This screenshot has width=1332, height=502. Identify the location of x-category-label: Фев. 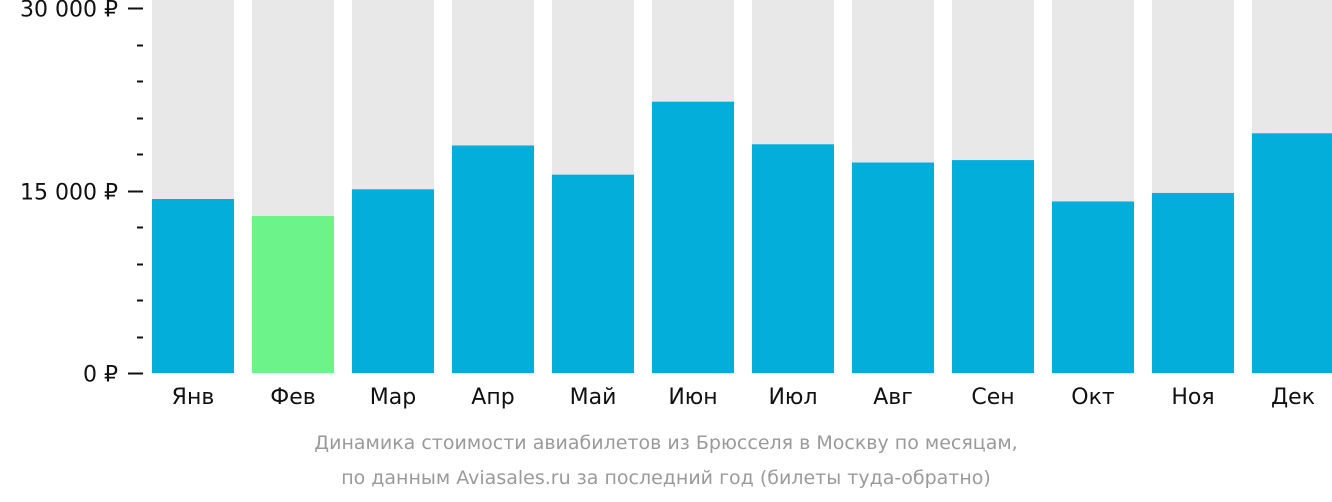
(292, 397).